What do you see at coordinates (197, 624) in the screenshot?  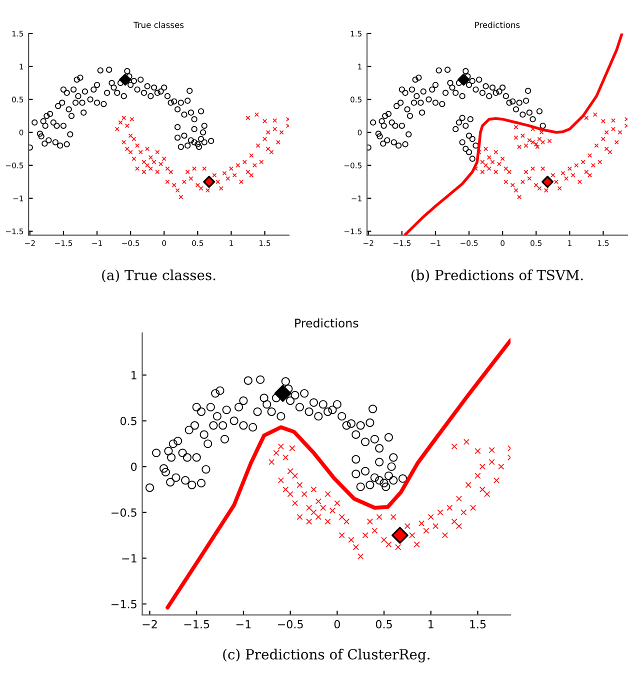 I see `x-tick-label: −1.5` at bounding box center [197, 624].